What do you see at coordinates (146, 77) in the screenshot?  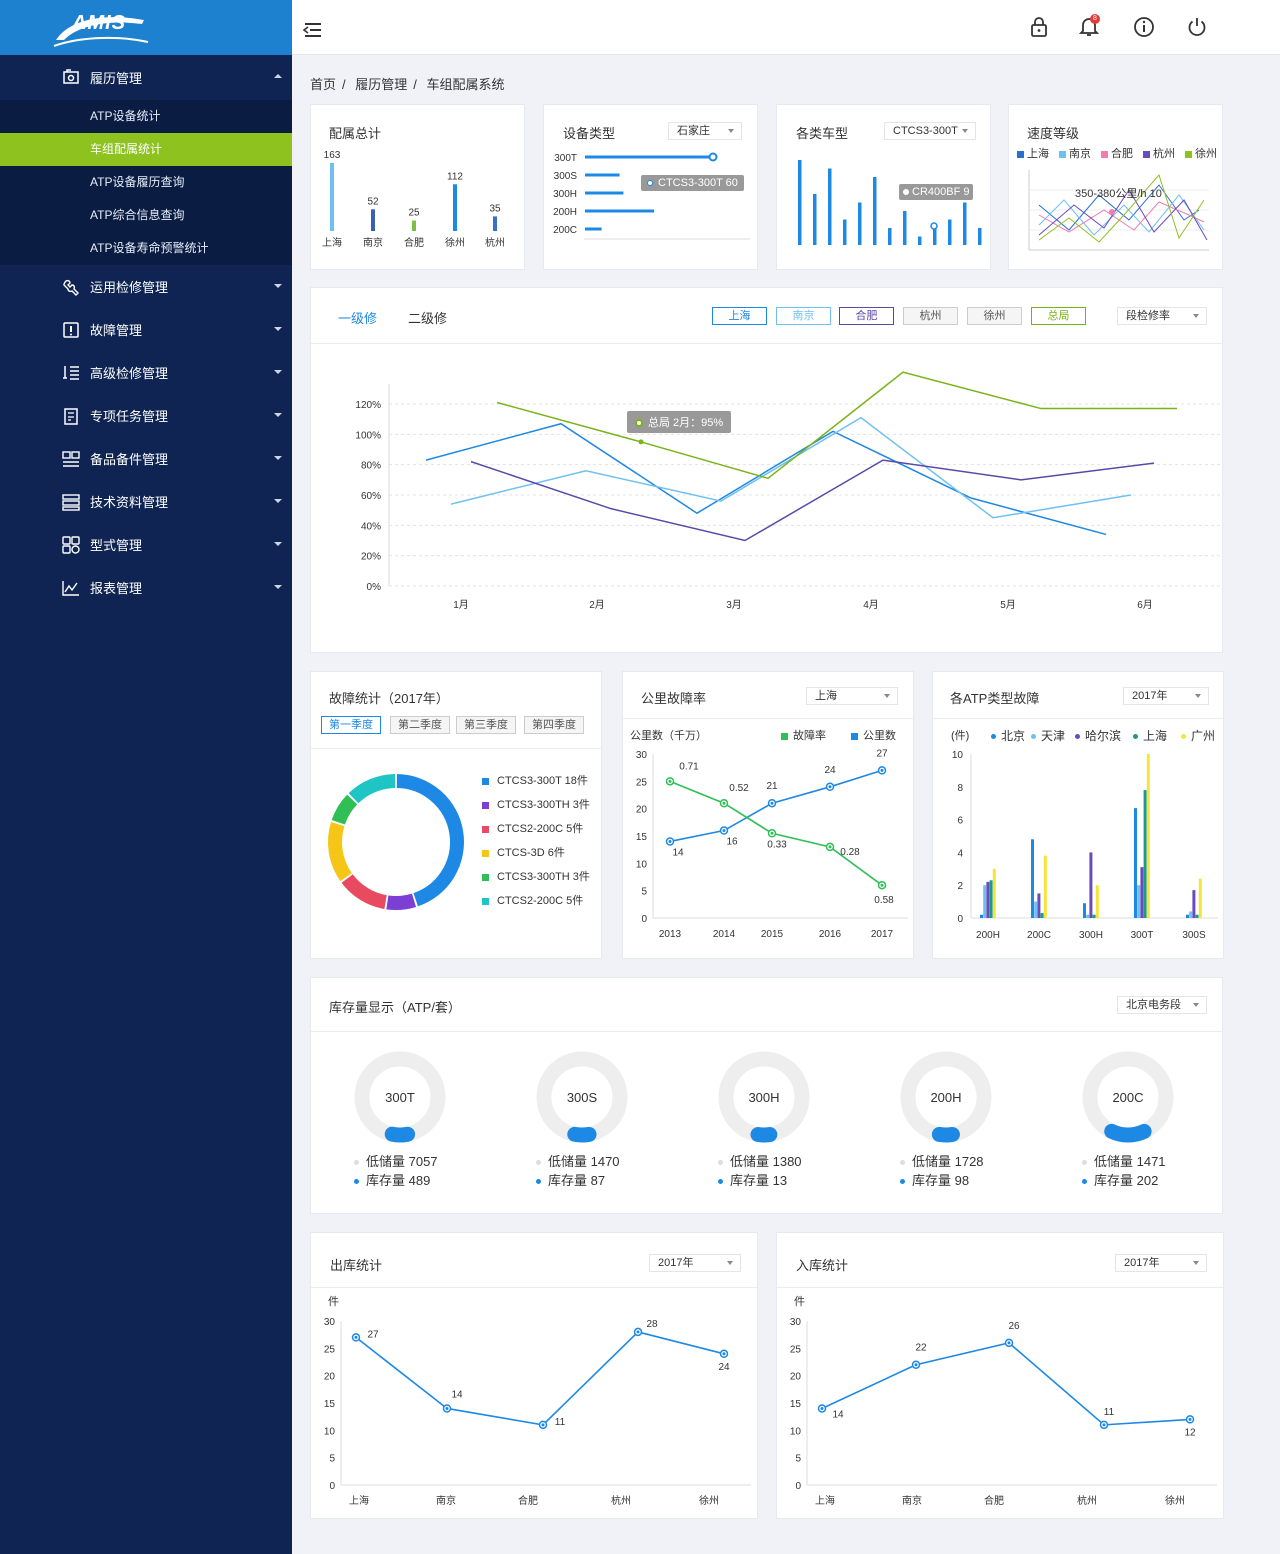 I see `menu-item-0: 履历管理` at bounding box center [146, 77].